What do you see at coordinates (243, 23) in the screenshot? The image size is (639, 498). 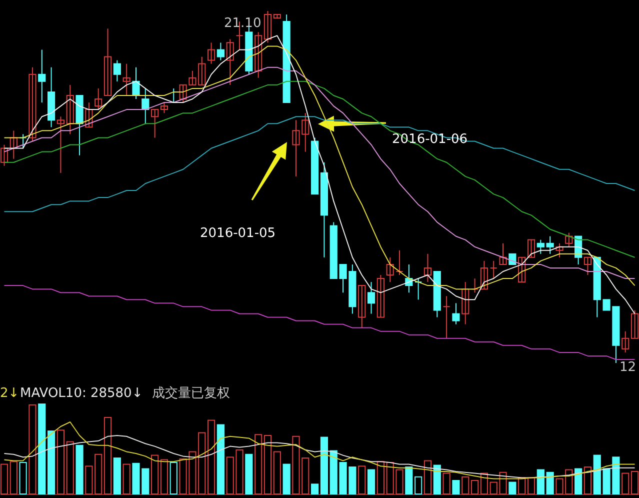 I see `annotation: 21.10` at bounding box center [243, 23].